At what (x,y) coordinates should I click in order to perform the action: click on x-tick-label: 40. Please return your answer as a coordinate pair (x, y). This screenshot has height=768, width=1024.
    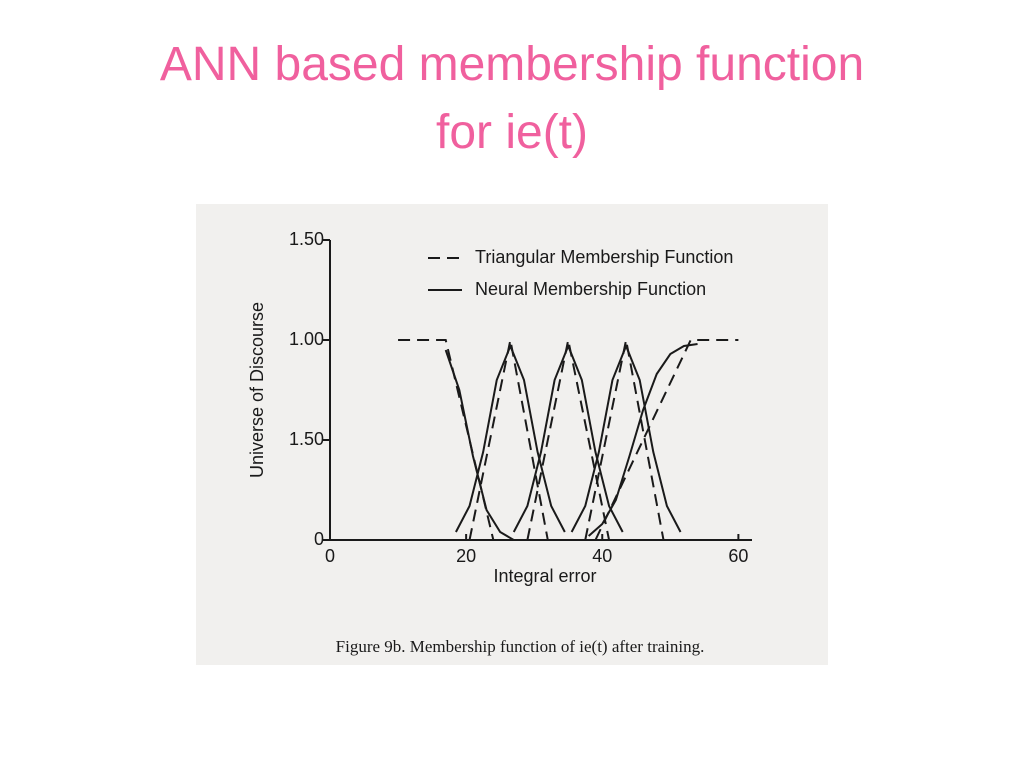
    Looking at the image, I should click on (602, 556).